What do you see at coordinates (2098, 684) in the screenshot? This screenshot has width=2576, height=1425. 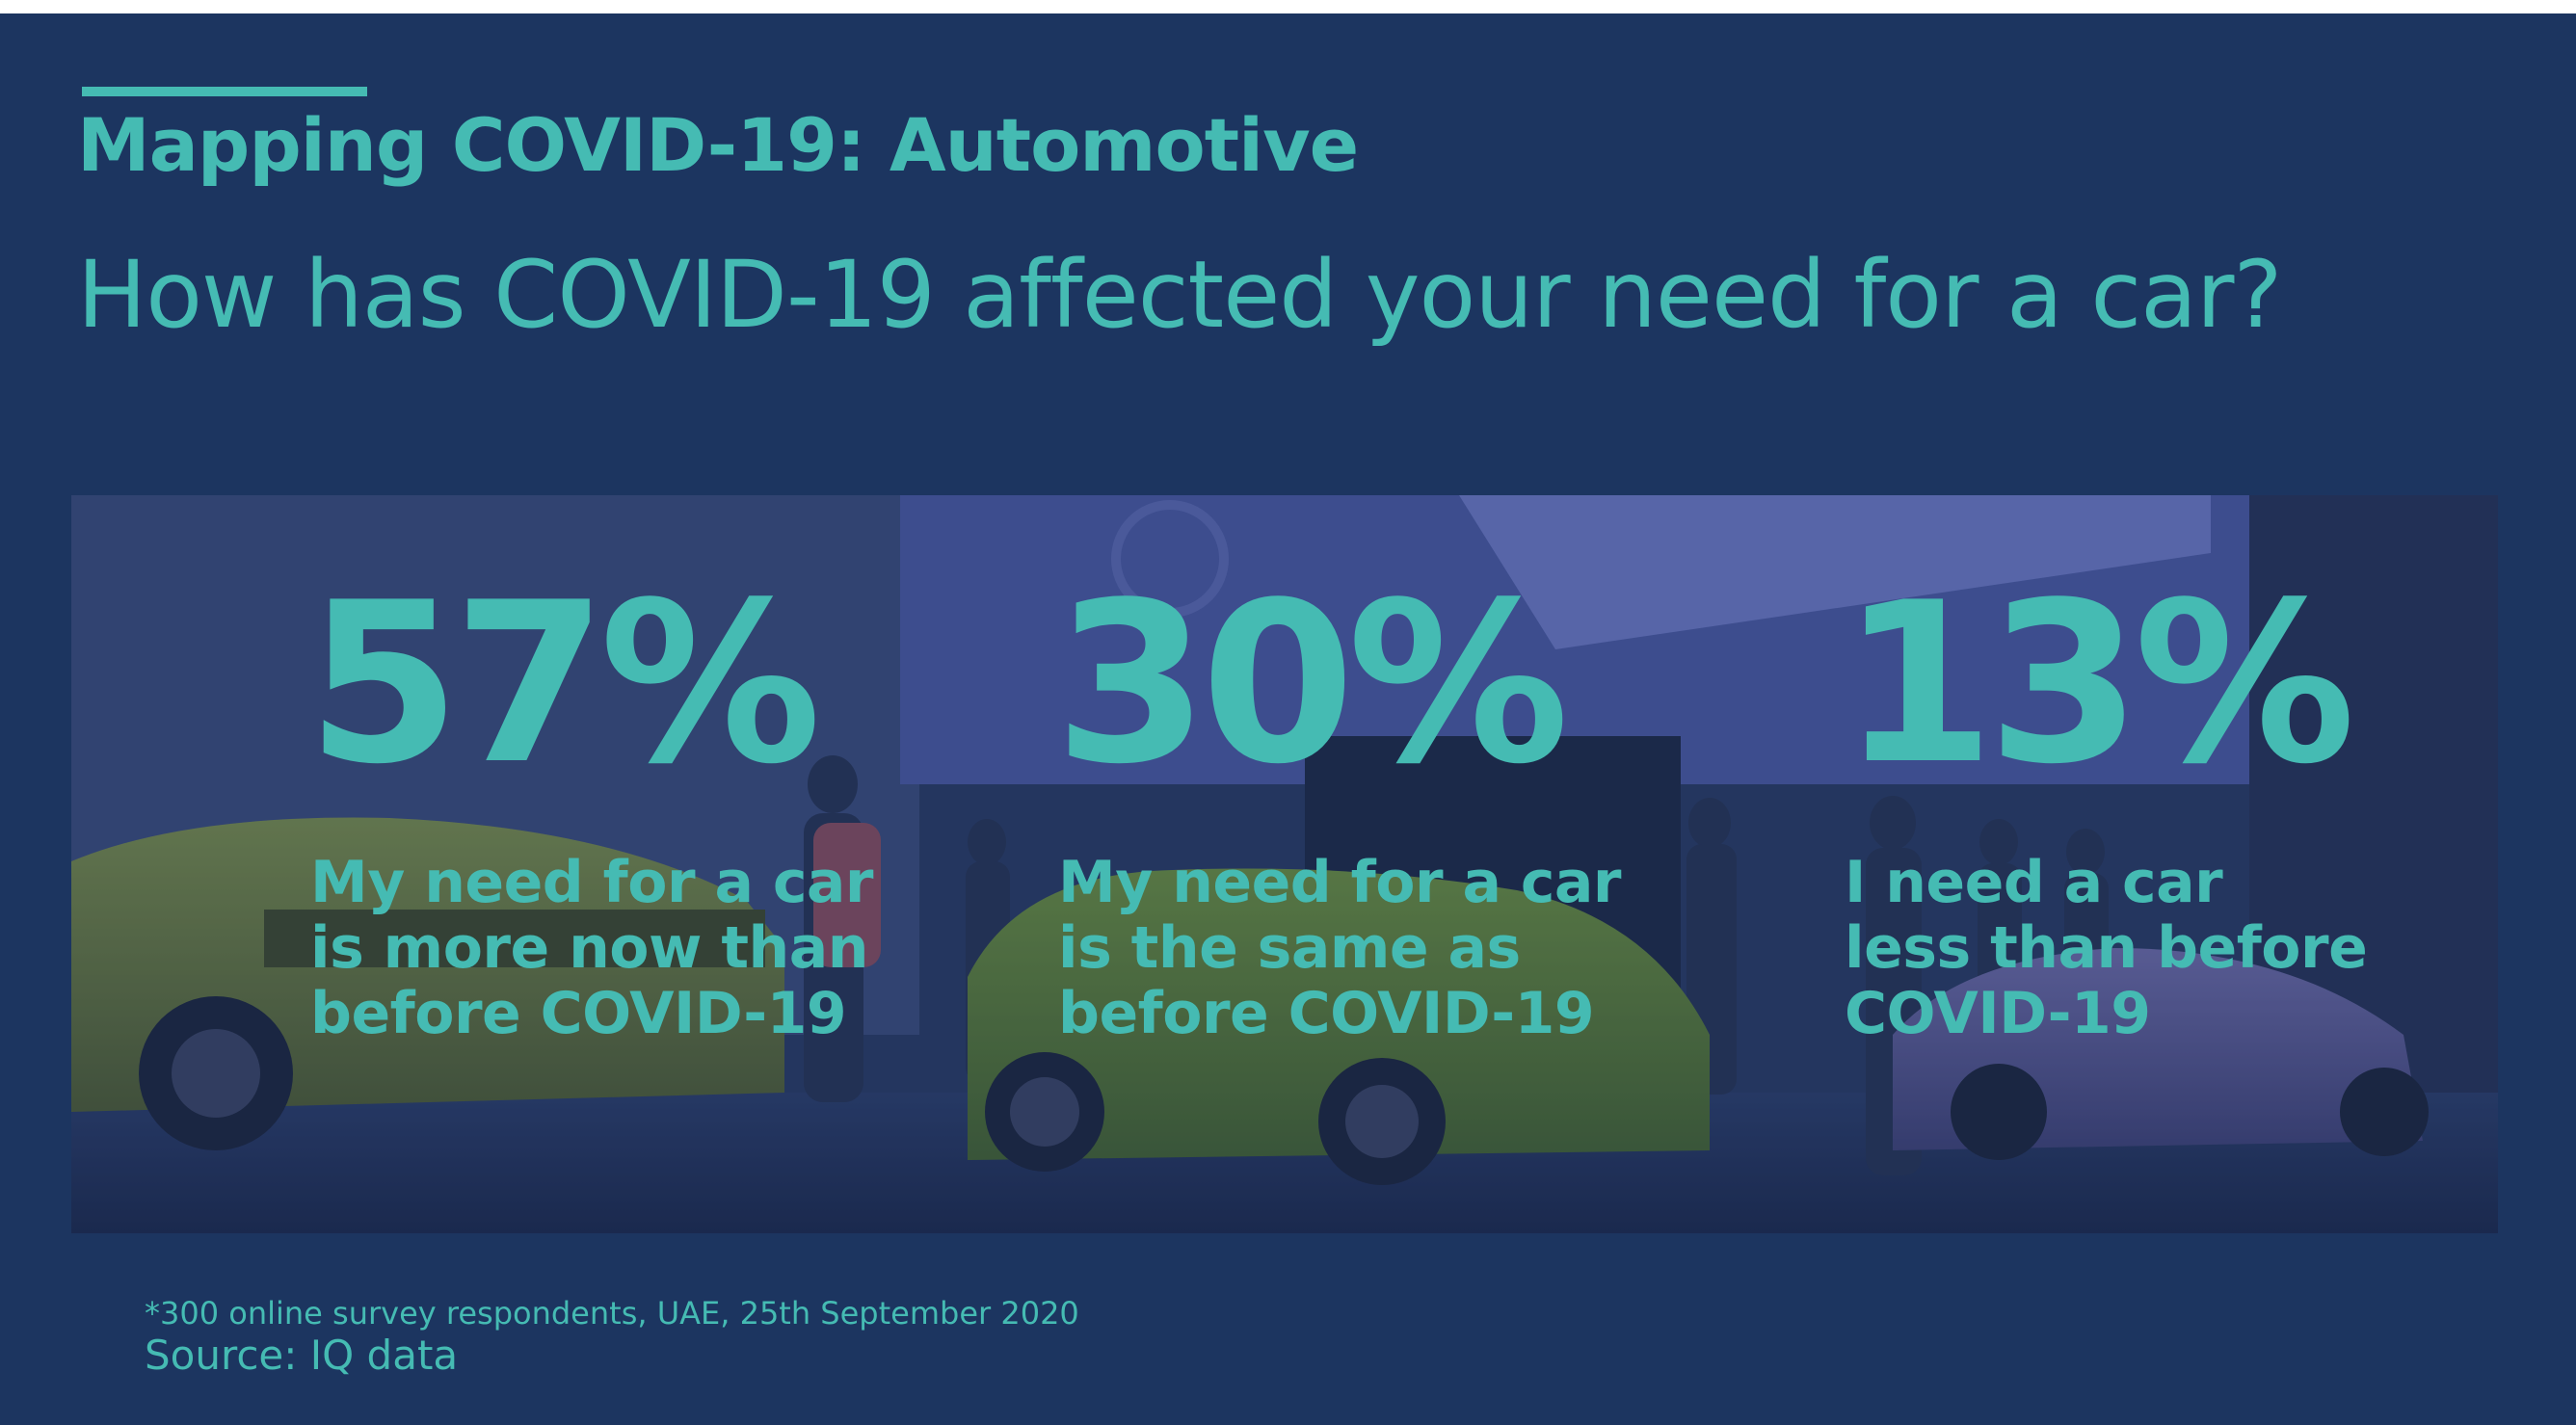 I see `stat-percentage: 13%` at bounding box center [2098, 684].